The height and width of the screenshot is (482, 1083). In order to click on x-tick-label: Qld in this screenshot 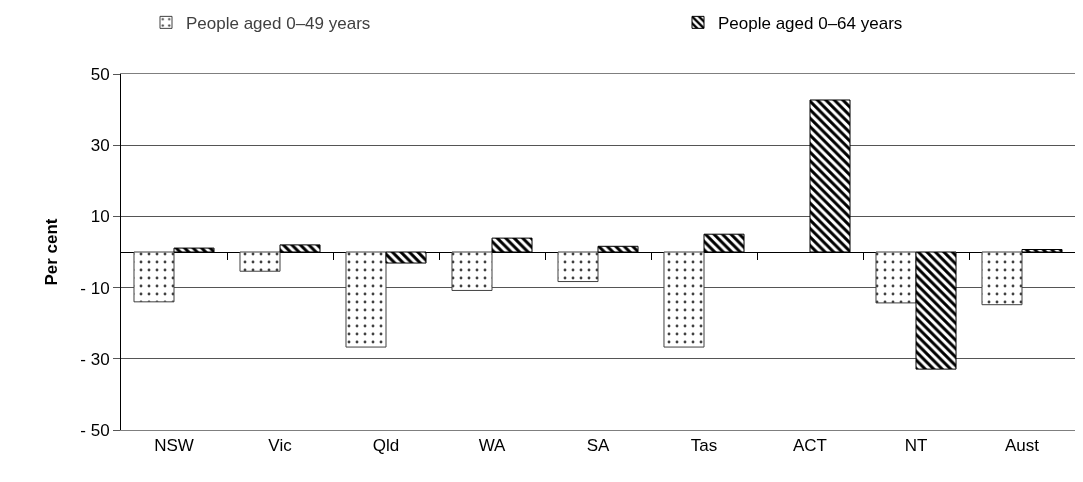, I will do `click(386, 446)`.